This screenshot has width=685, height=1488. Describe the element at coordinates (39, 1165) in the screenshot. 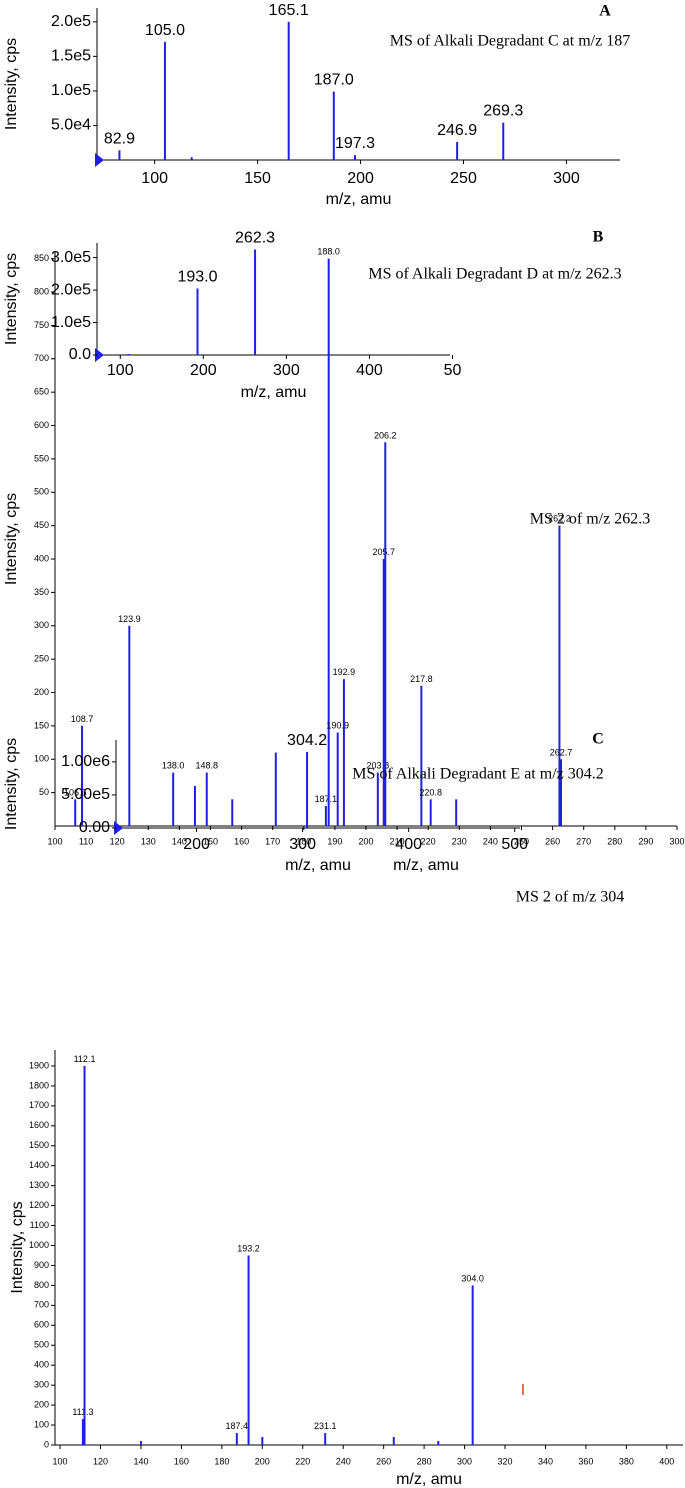

I see `y-tick-label: 1400` at that location.